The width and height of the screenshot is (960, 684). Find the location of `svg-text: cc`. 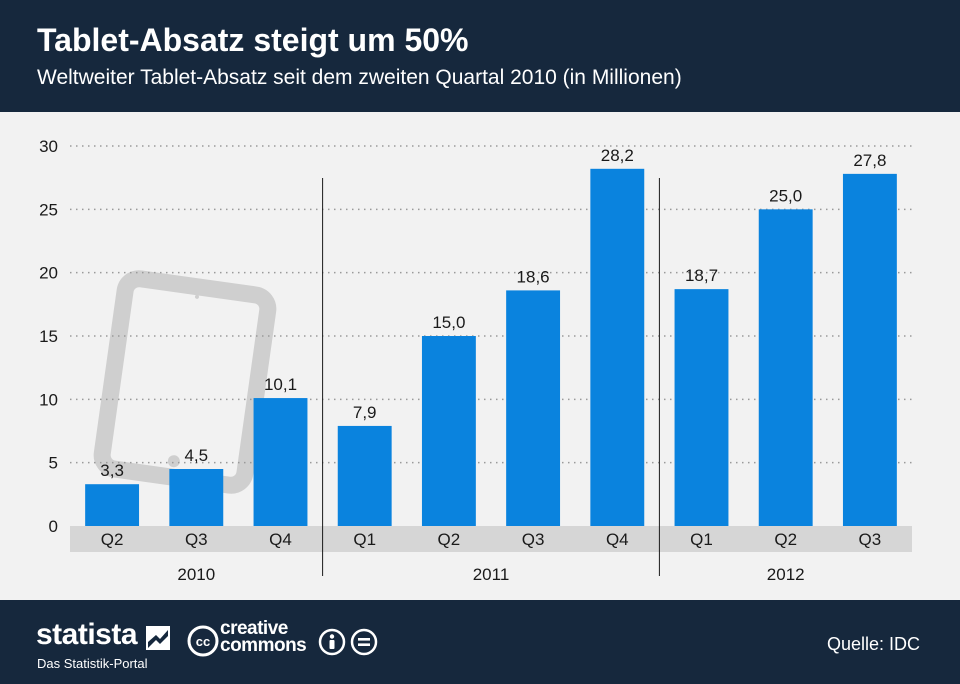

svg-text: cc is located at coordinates (203, 641).